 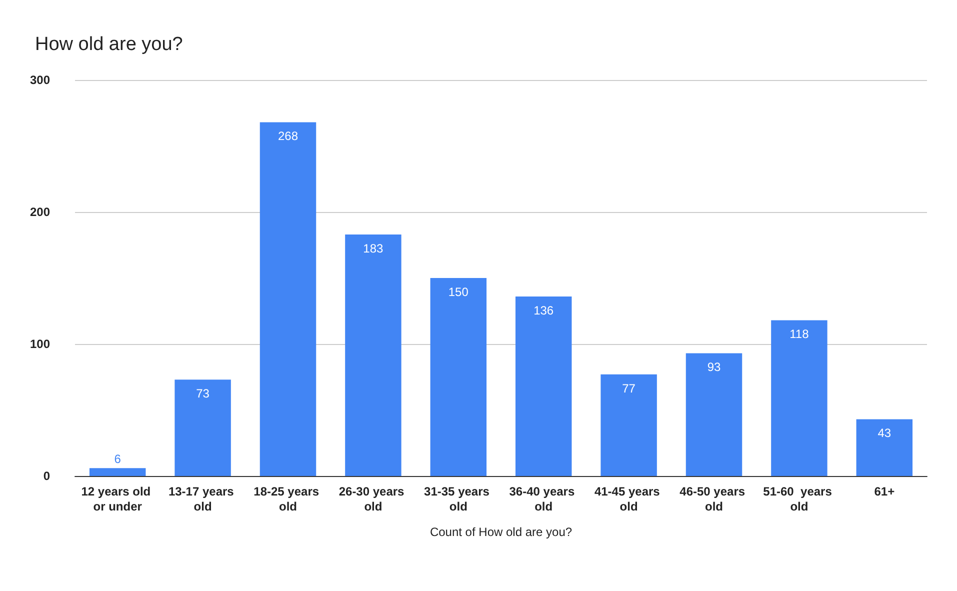 I want to click on y-tick-label: 200, so click(x=40, y=212).